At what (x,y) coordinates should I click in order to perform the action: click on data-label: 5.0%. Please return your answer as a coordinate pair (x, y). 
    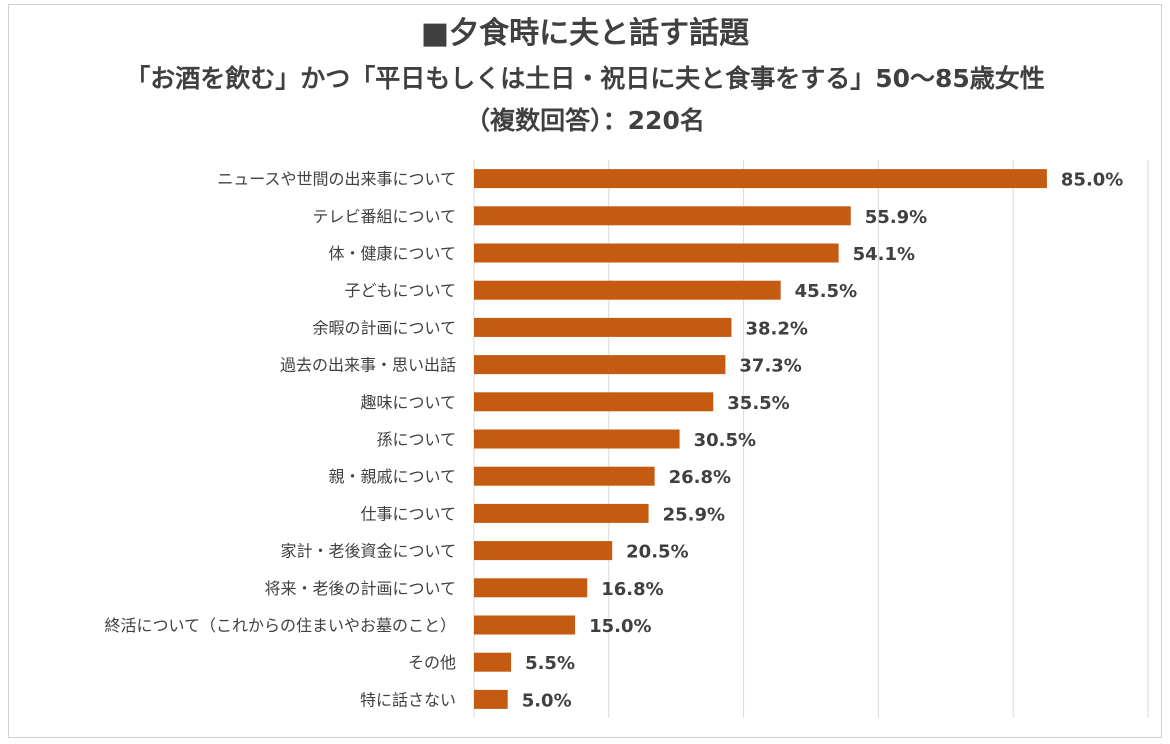
    Looking at the image, I should click on (547, 700).